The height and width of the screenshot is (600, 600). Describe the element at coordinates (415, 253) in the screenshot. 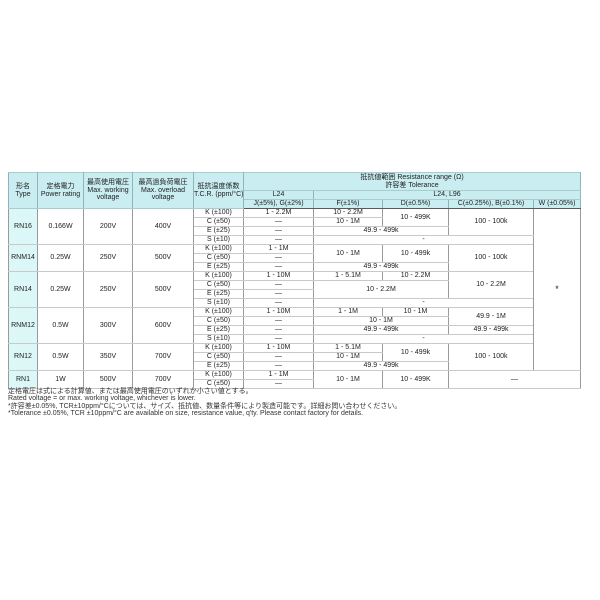

I see `resistance-range-cell: 10 - 499k` at that location.